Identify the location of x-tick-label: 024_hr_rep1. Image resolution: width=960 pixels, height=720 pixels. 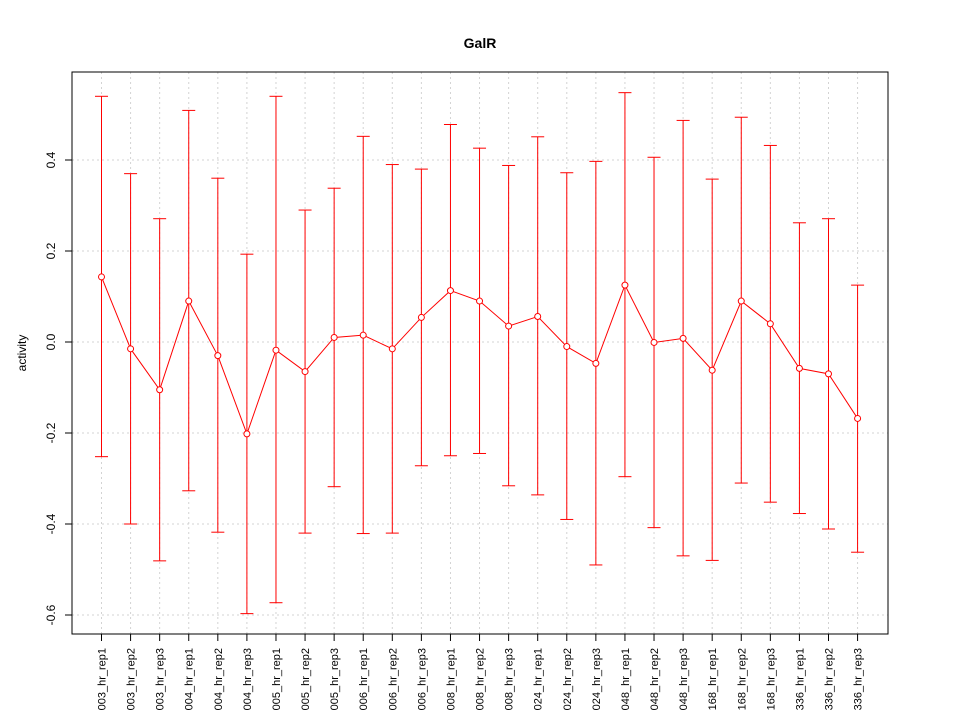
(539, 679).